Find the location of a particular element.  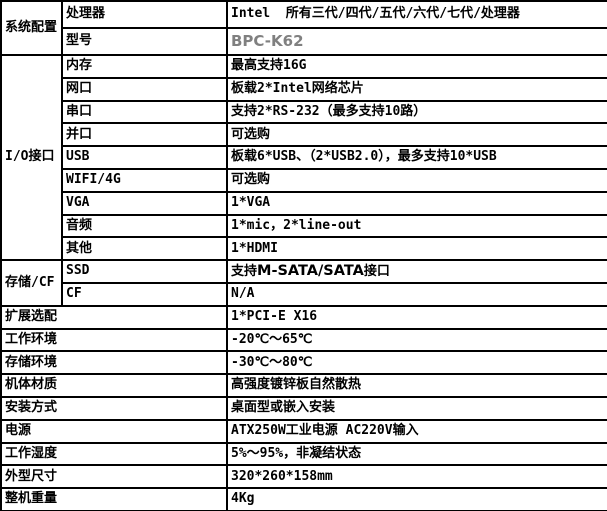

row-value-power: ATX250W工业电源 AC220V输入 is located at coordinates (416, 431).